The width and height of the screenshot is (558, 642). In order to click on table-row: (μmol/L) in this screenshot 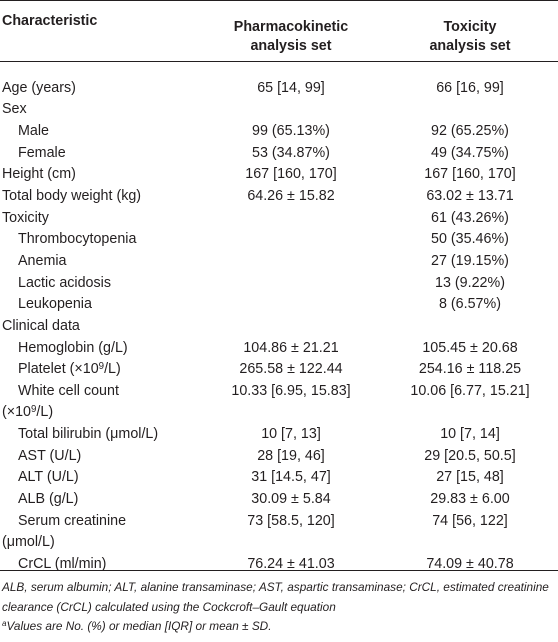, I will do `click(279, 542)`.